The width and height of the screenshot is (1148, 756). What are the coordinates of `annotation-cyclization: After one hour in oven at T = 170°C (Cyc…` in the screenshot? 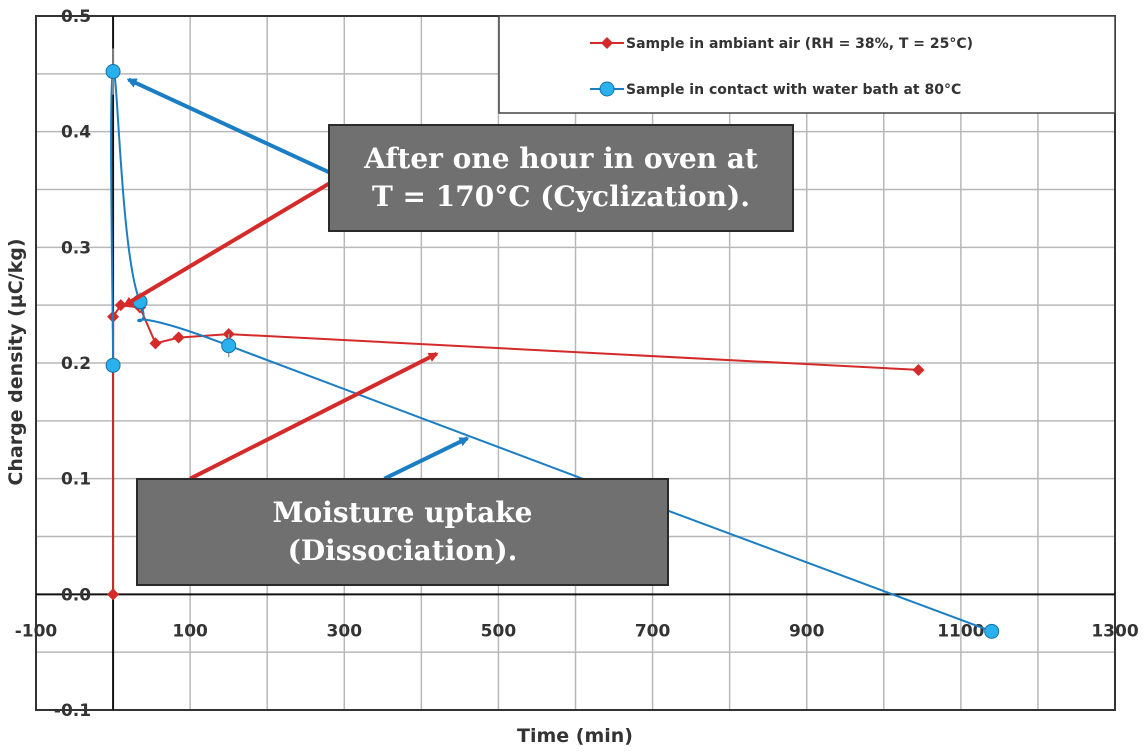 It's located at (561, 178).